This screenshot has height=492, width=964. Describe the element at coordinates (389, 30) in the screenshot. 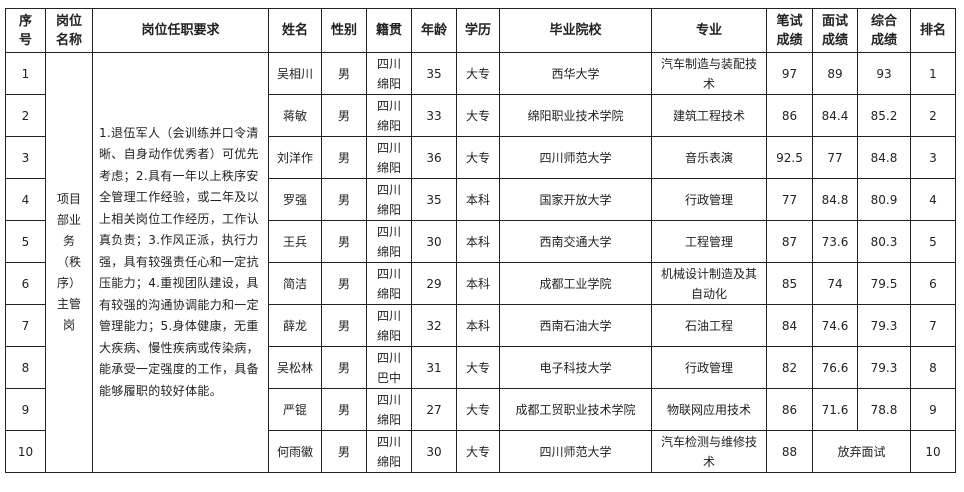

I see `header-origin: 籍贯` at that location.